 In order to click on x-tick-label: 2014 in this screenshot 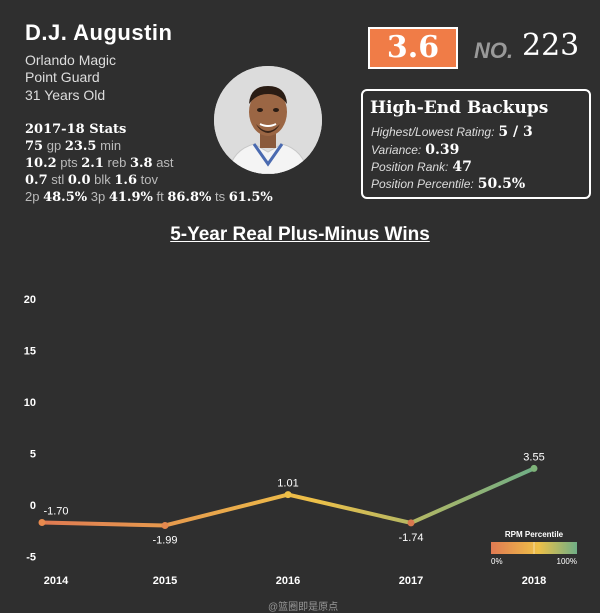, I will do `click(56, 581)`.